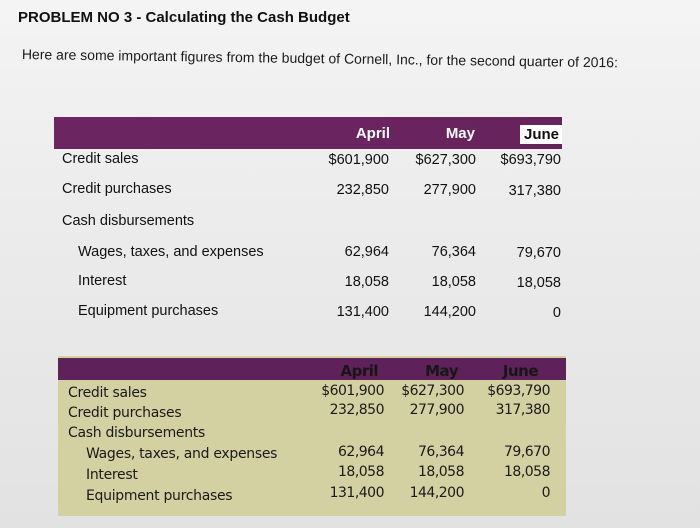 Image resolution: width=700 pixels, height=528 pixels. Describe the element at coordinates (159, 496) in the screenshot. I see `scan-row-label-equipment: Equipment purchases` at that location.